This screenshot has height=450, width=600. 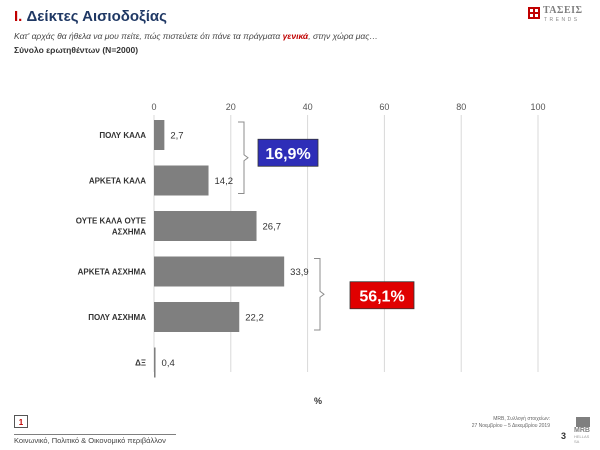 I want to click on x-tick-label: 0, so click(x=153, y=107).